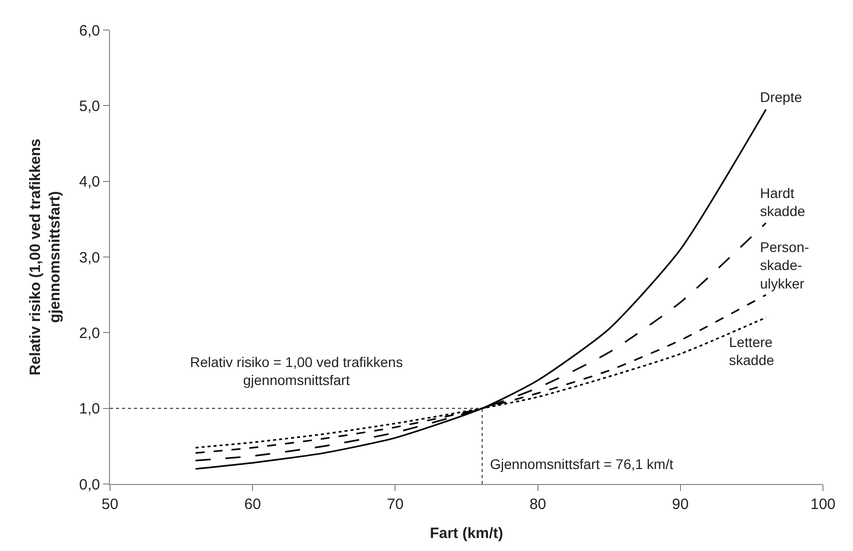  What do you see at coordinates (296, 371) in the screenshot?
I see `ref-line-label: Relativ risiko = 1,00 ved trafikkens gjennomsnittsfart` at bounding box center [296, 371].